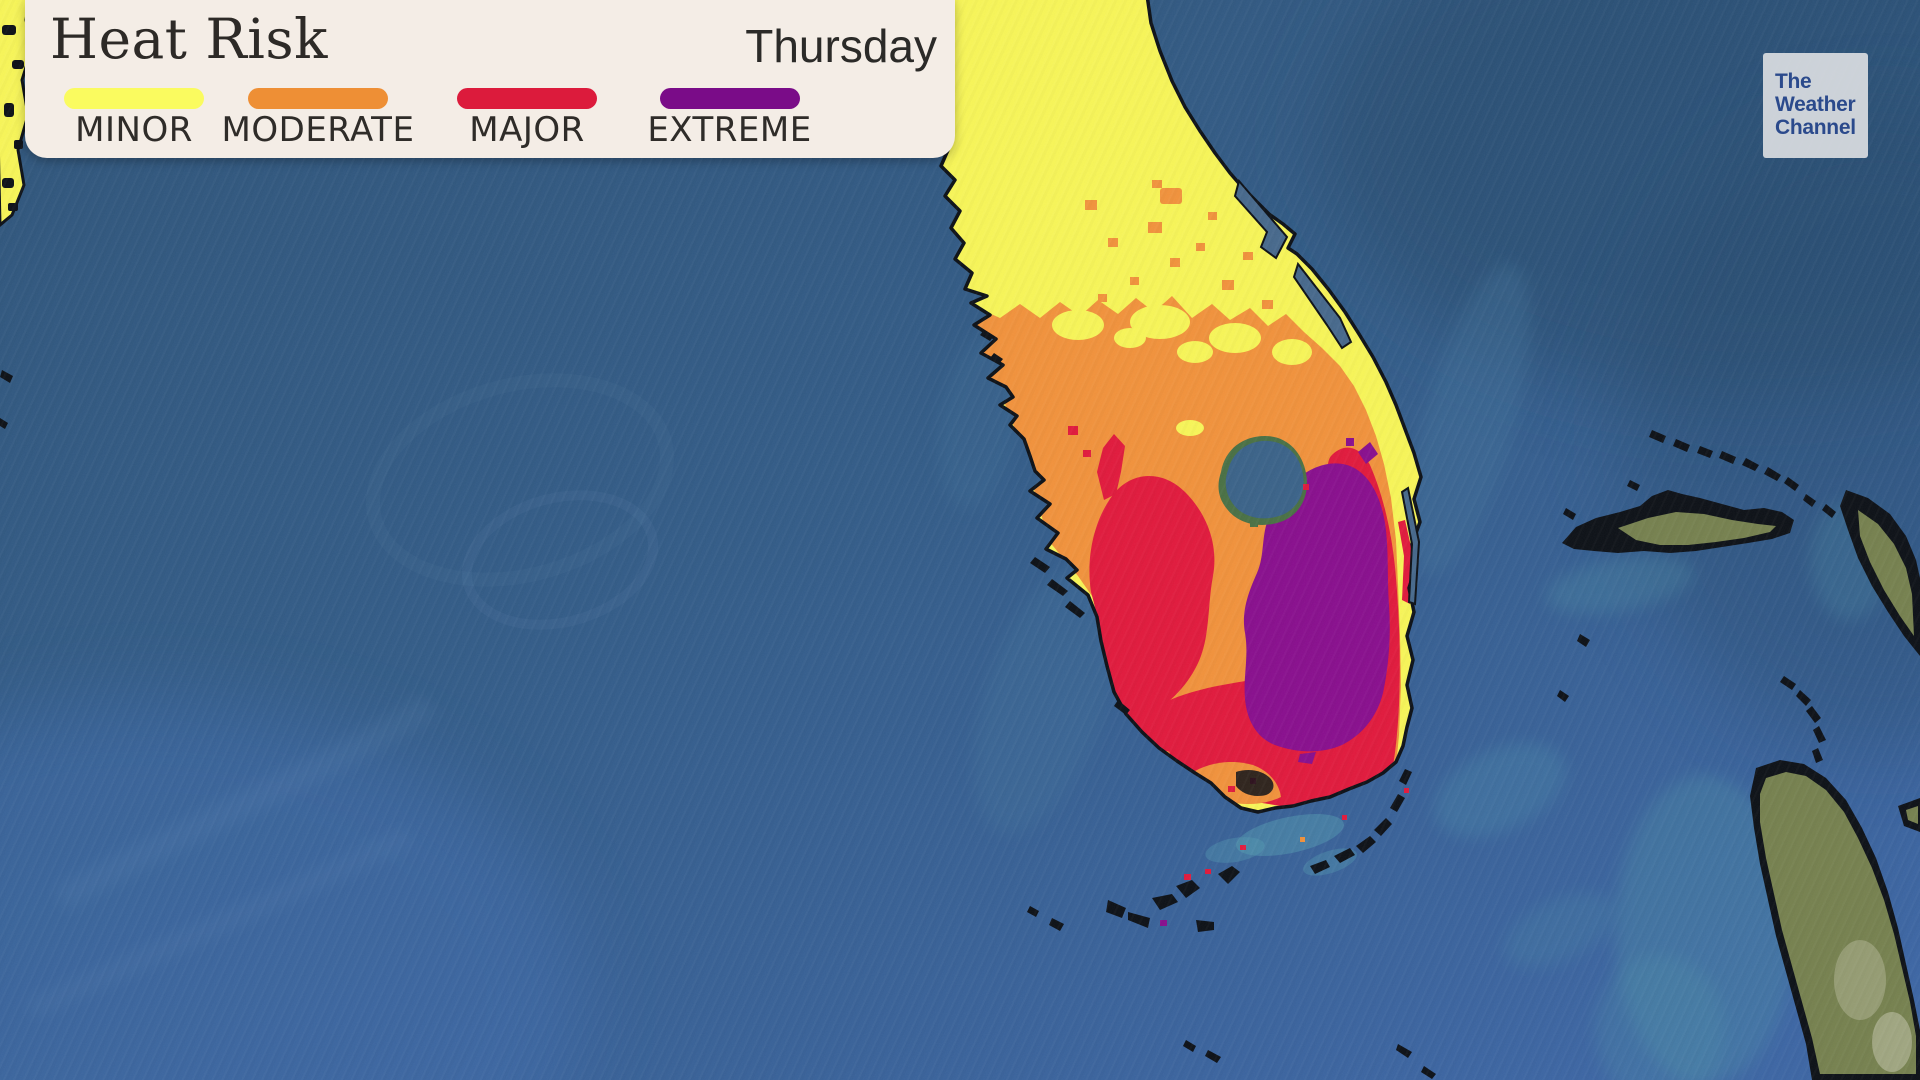 The width and height of the screenshot is (1920, 1080). I want to click on logo-line: The, so click(1793, 82).